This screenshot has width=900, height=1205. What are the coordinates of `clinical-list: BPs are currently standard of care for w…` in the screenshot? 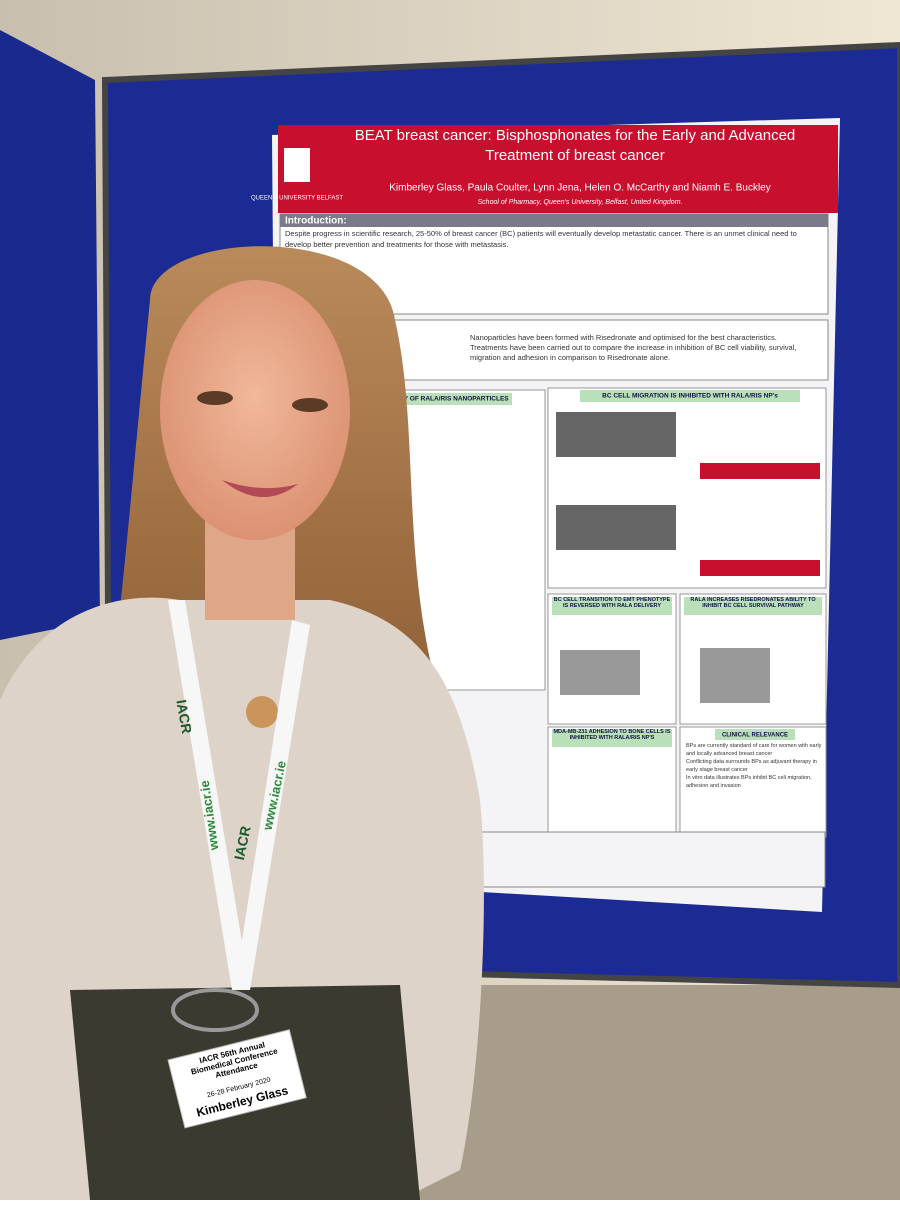 It's located at (754, 766).